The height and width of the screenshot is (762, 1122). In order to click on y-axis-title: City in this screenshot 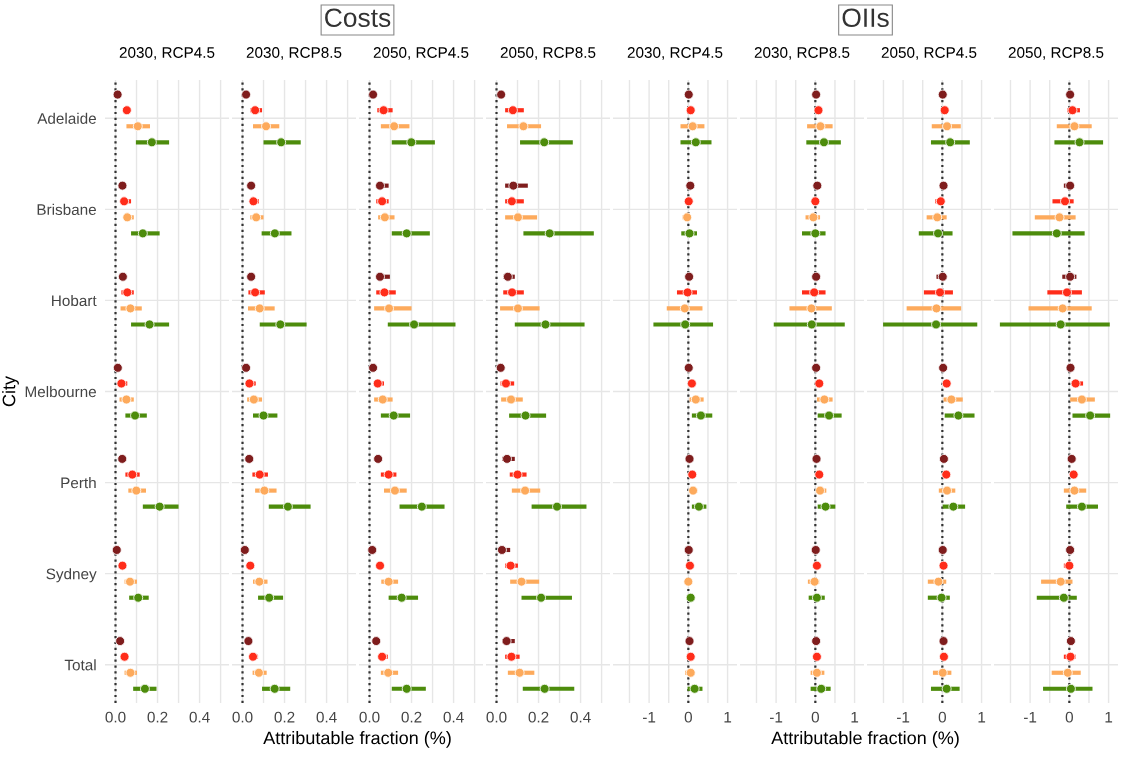, I will do `click(10, 391)`.